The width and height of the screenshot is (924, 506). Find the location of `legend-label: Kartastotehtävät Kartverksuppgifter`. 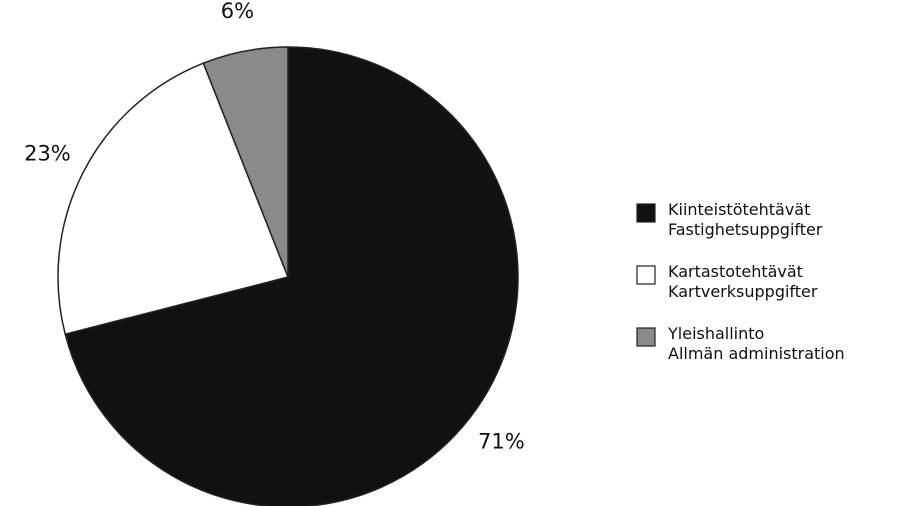

legend-label: Kartastotehtävät Kartverksuppgifter is located at coordinates (743, 281).